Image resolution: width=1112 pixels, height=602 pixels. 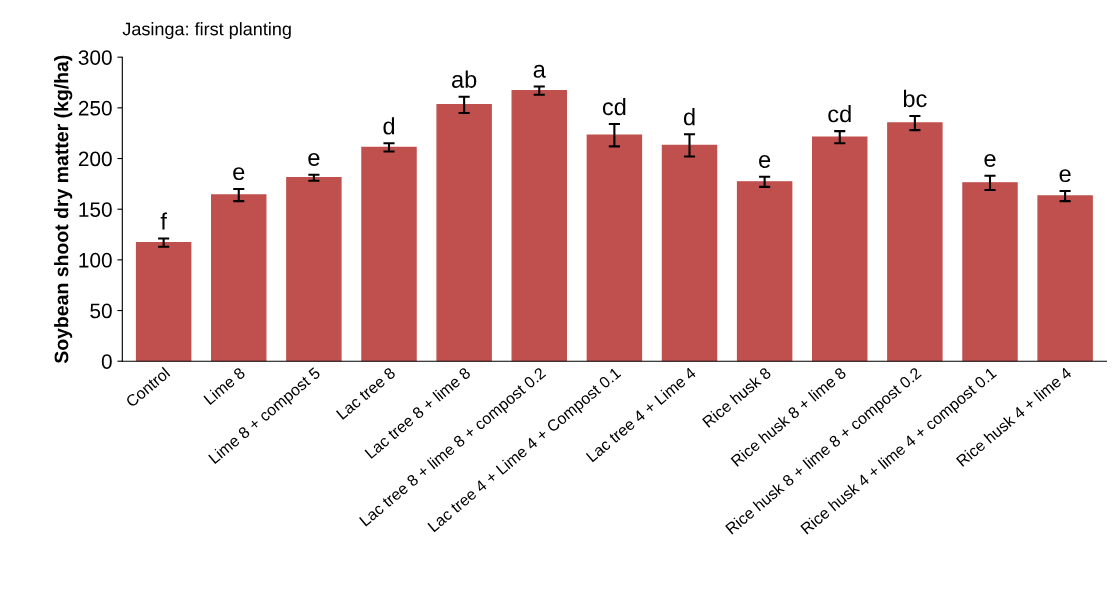 I want to click on annotation: bc, so click(x=915, y=98).